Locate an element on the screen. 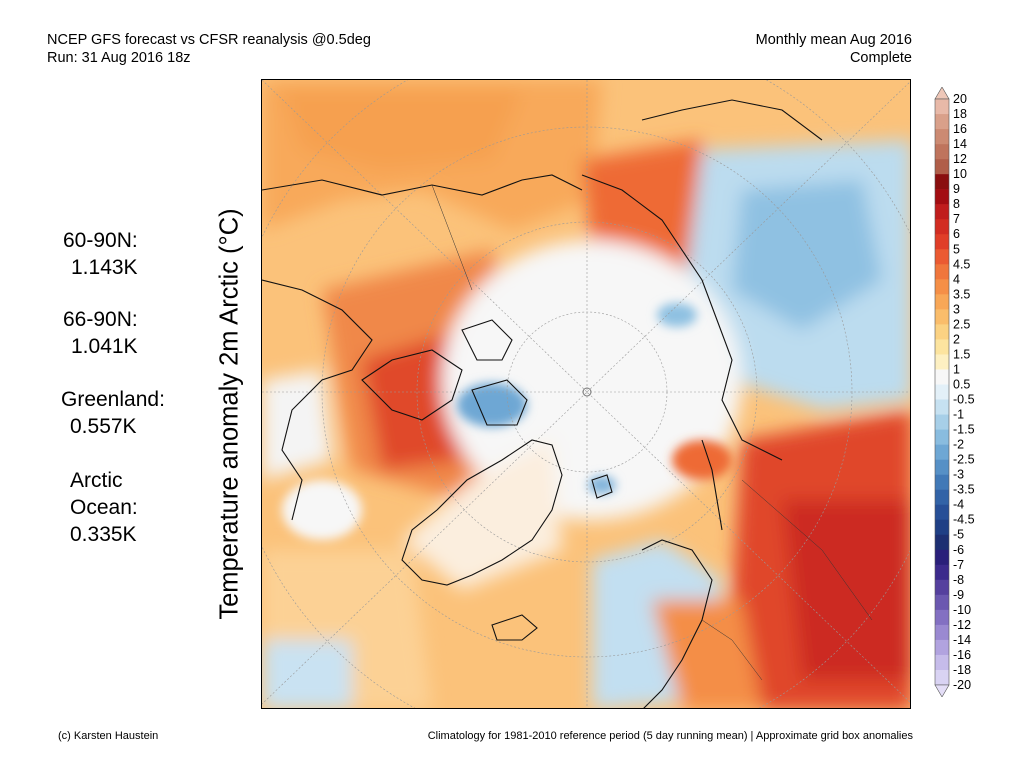  color-bar-label: -20 is located at coordinates (962, 685).